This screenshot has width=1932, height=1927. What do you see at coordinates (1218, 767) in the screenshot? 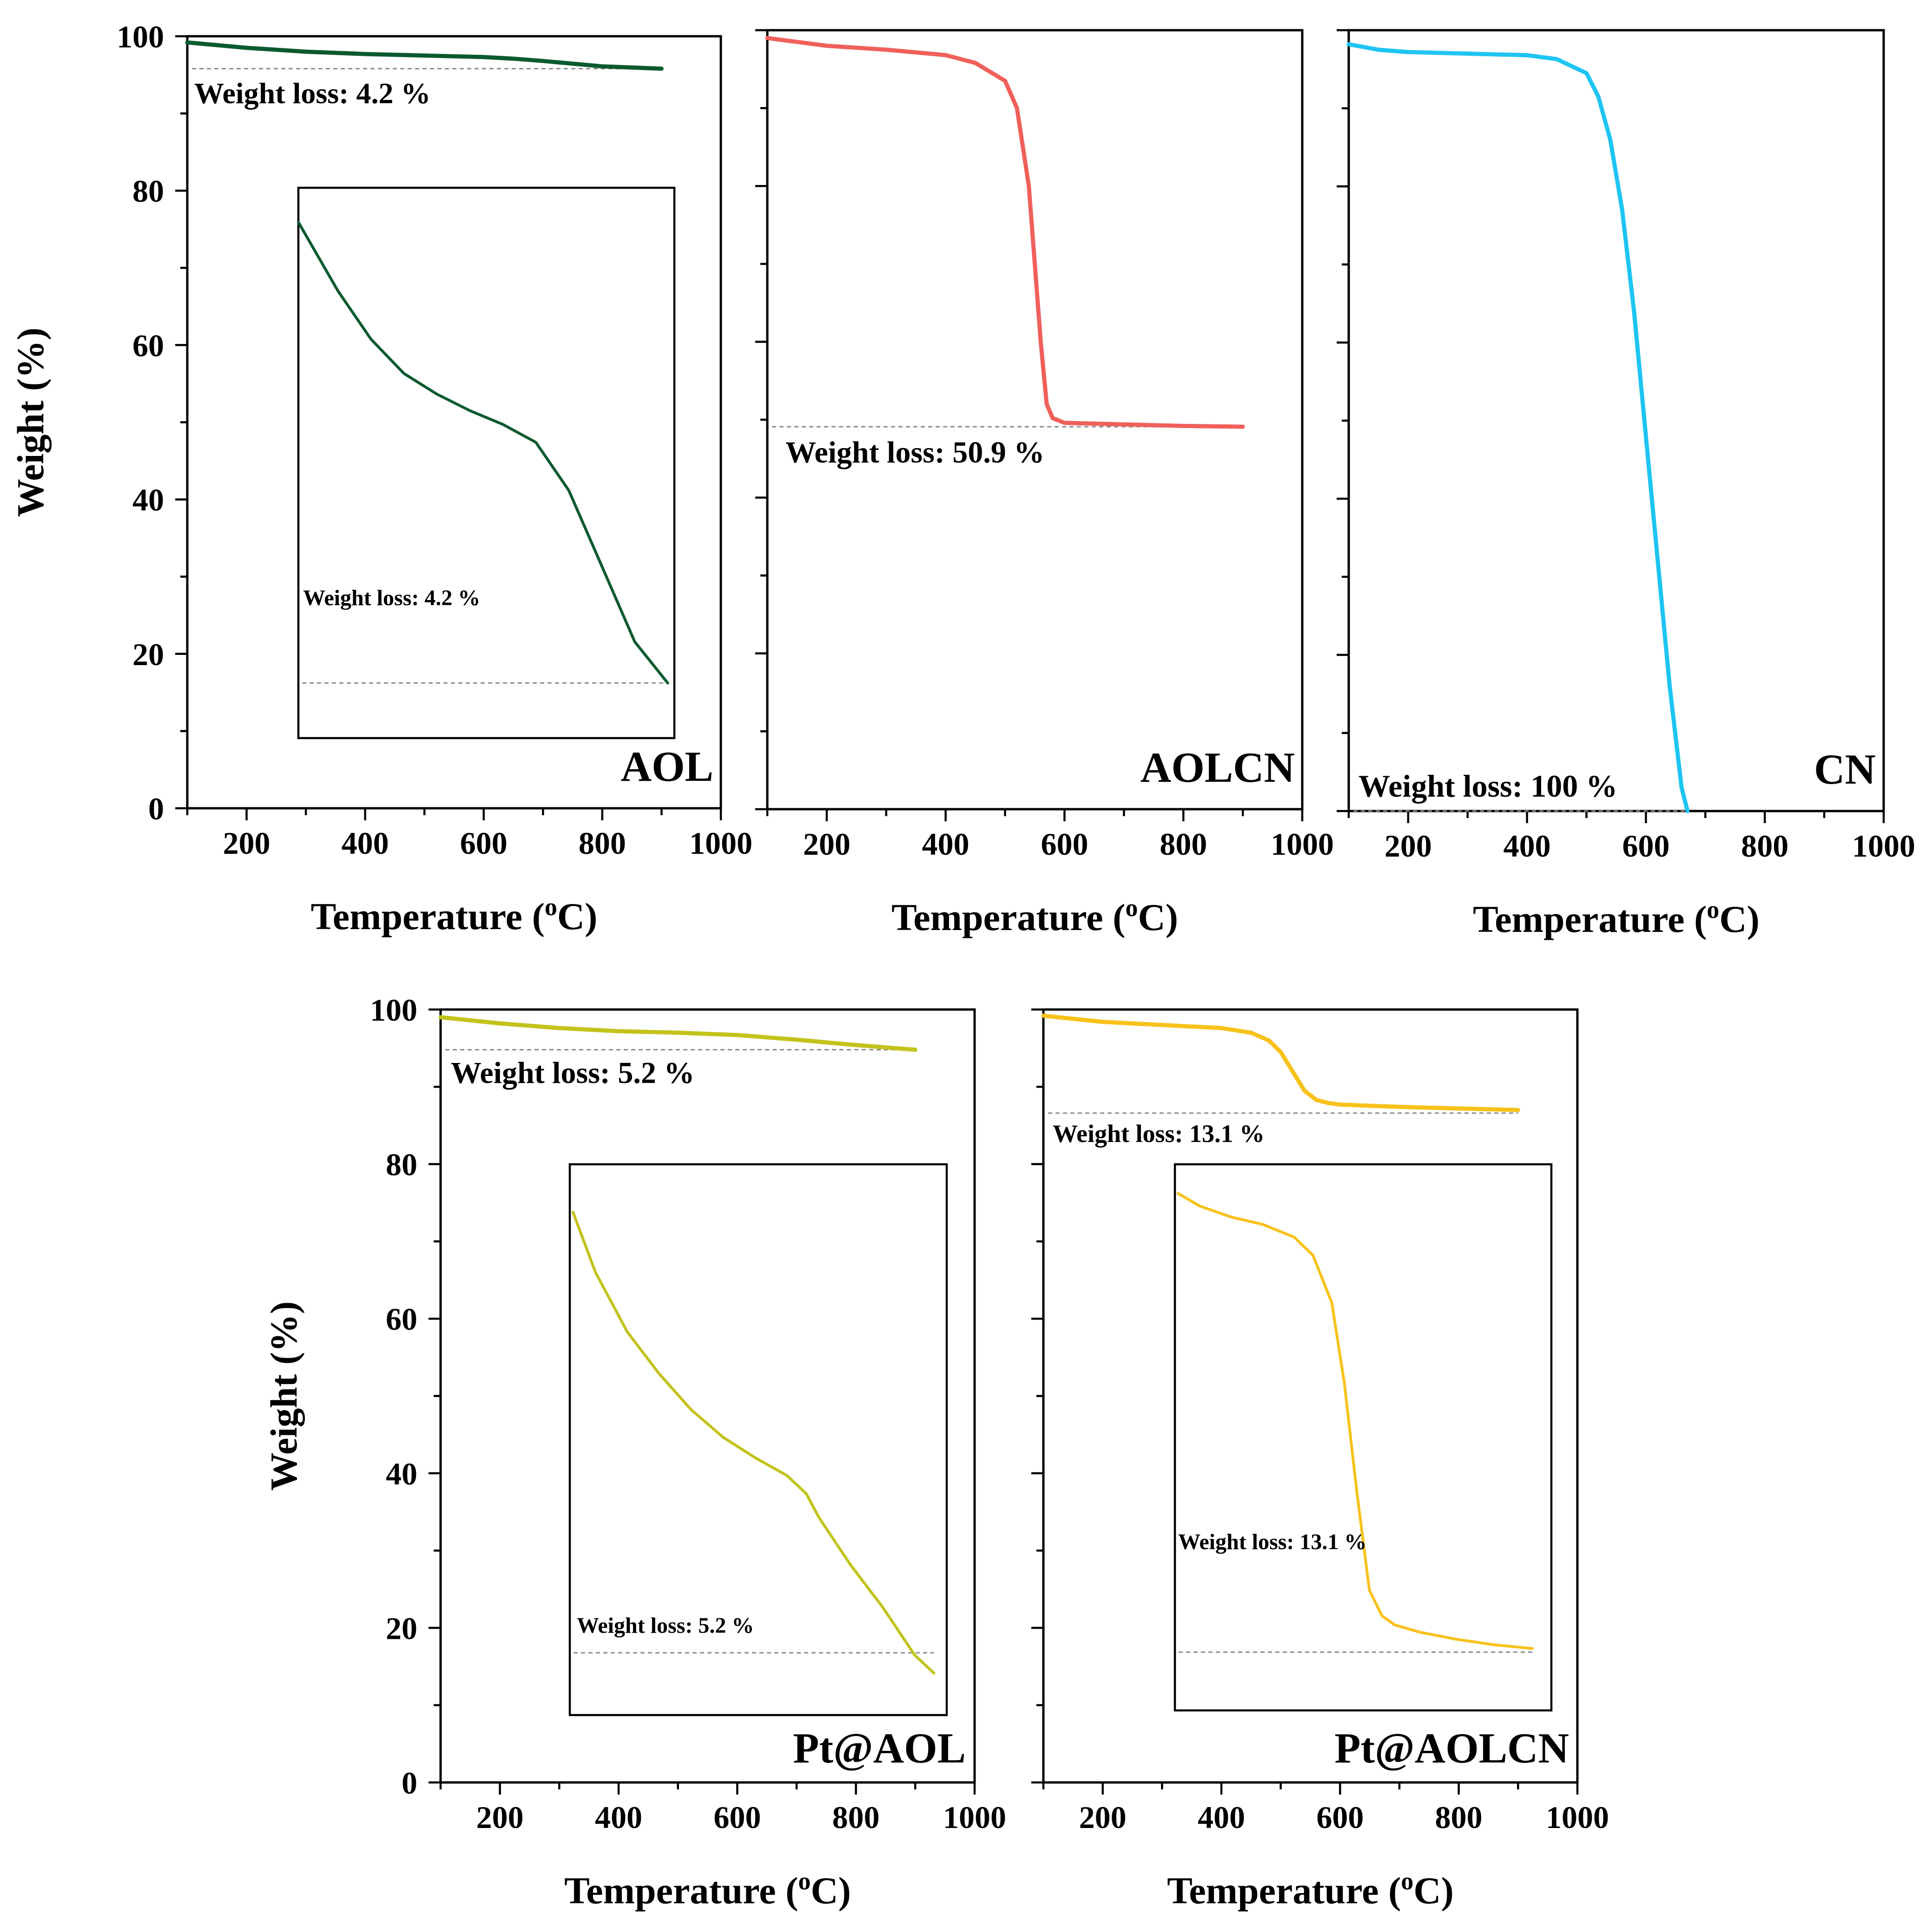
I see `aolcn-panel-label: AOLCN` at bounding box center [1218, 767].